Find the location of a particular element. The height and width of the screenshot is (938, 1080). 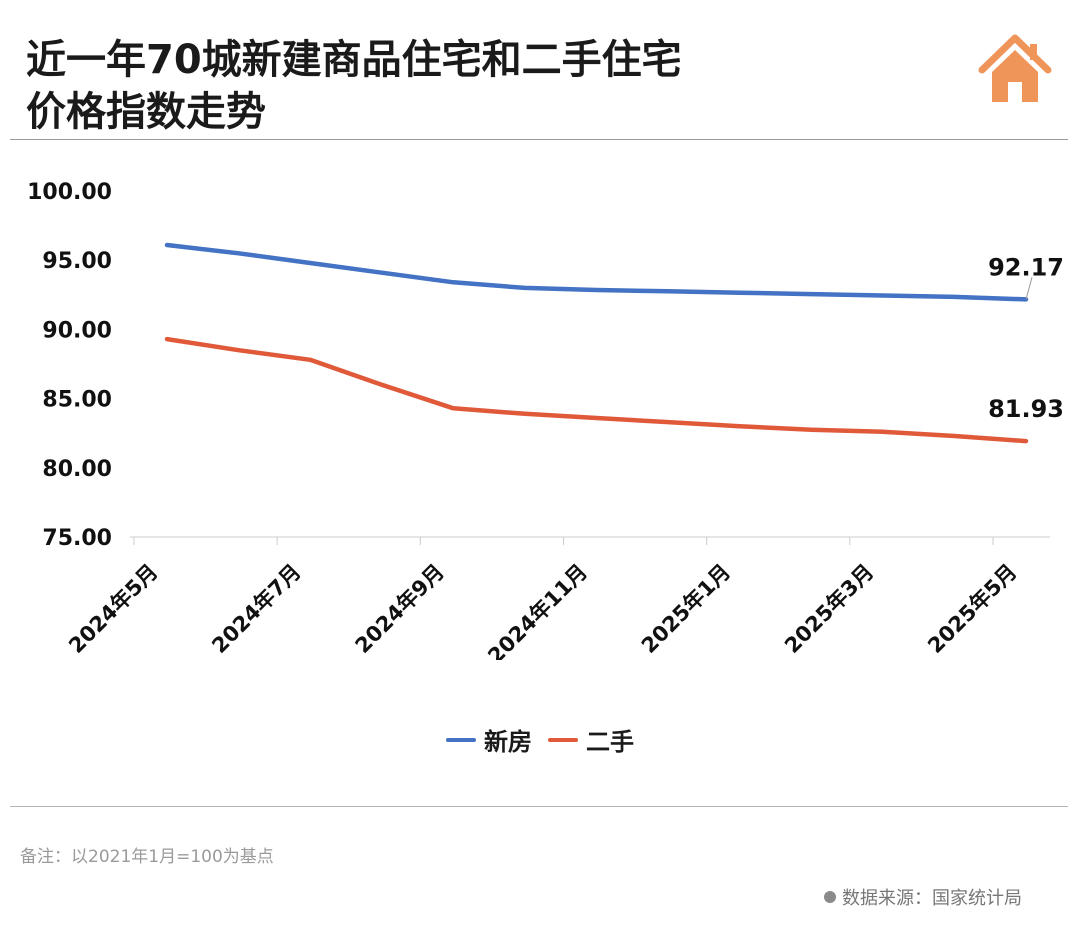

series-line-new-homes is located at coordinates (596, 272).